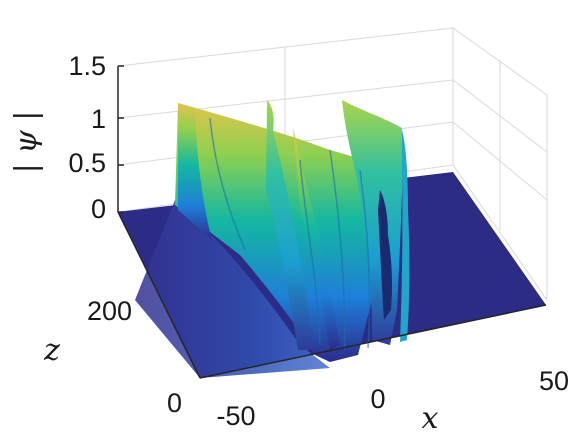 Image resolution: width=584 pixels, height=438 pixels. Describe the element at coordinates (373, 341) in the screenshot. I see `x-axis-line` at that location.